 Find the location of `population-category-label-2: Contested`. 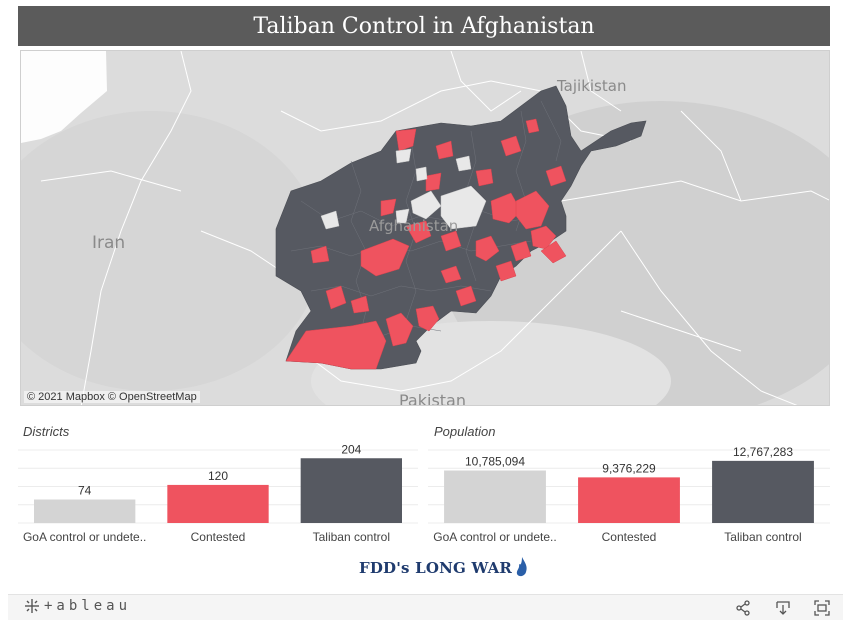

population-category-label-2: Contested is located at coordinates (629, 537).